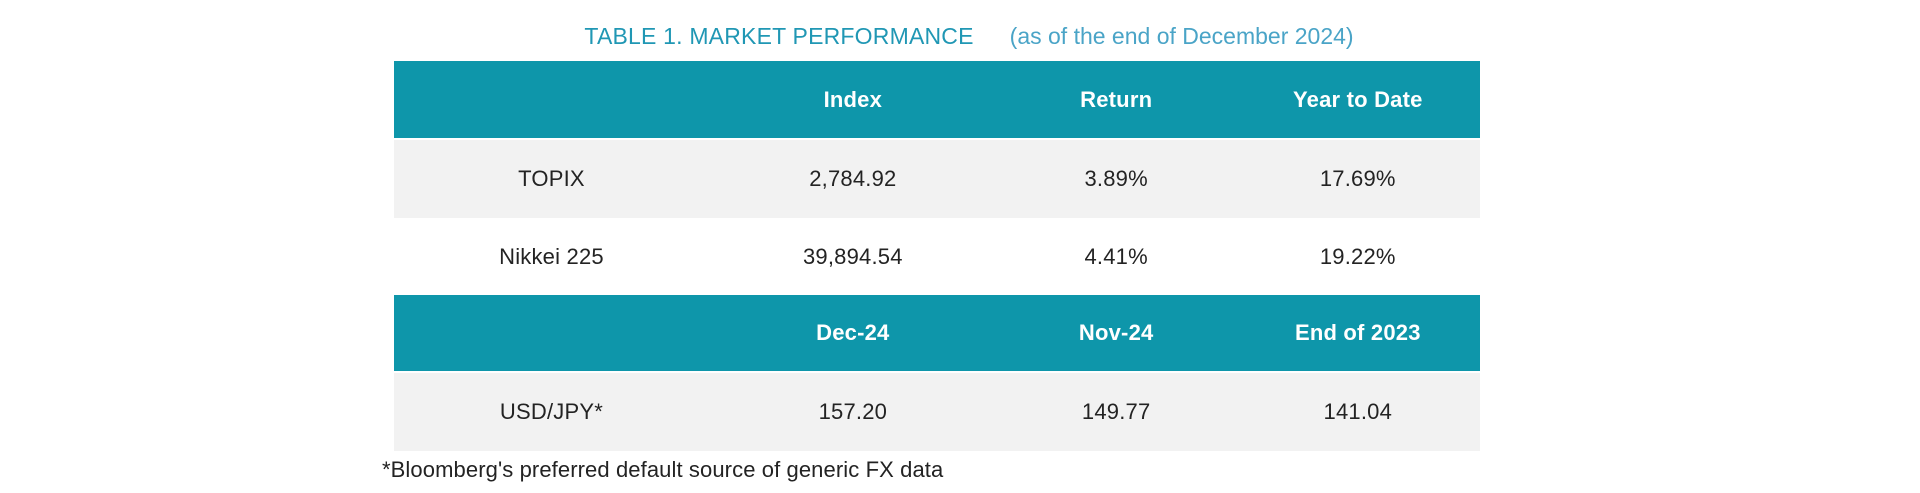  I want to click on row-label-nikkei: Nikkei 225, so click(551, 256).